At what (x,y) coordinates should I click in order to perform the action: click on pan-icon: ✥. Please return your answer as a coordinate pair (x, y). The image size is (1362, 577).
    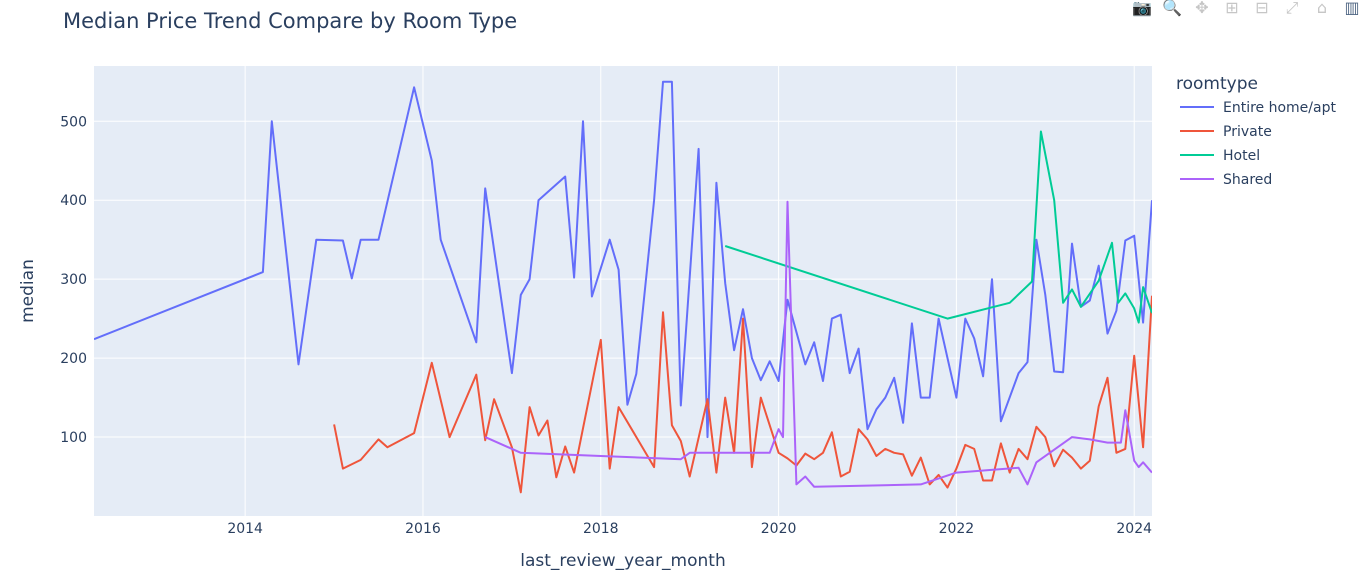
    Looking at the image, I should click on (1202, 8).